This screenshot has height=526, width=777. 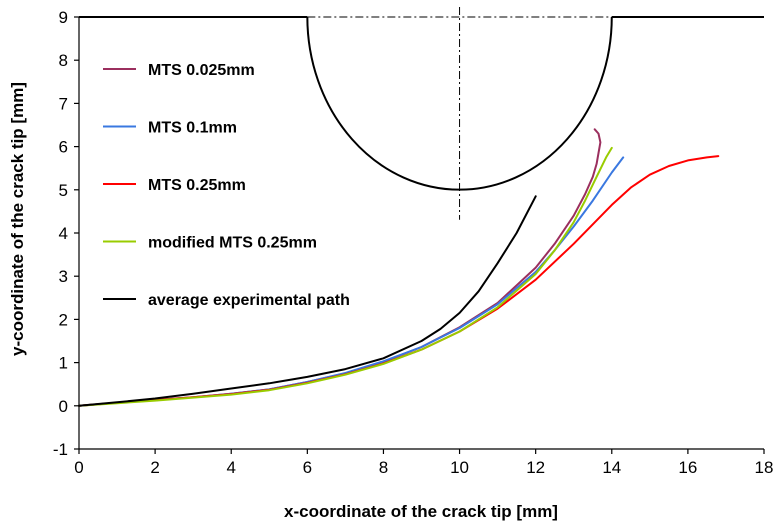 I want to click on legend-label: MTS 0.1mm, so click(x=192, y=128).